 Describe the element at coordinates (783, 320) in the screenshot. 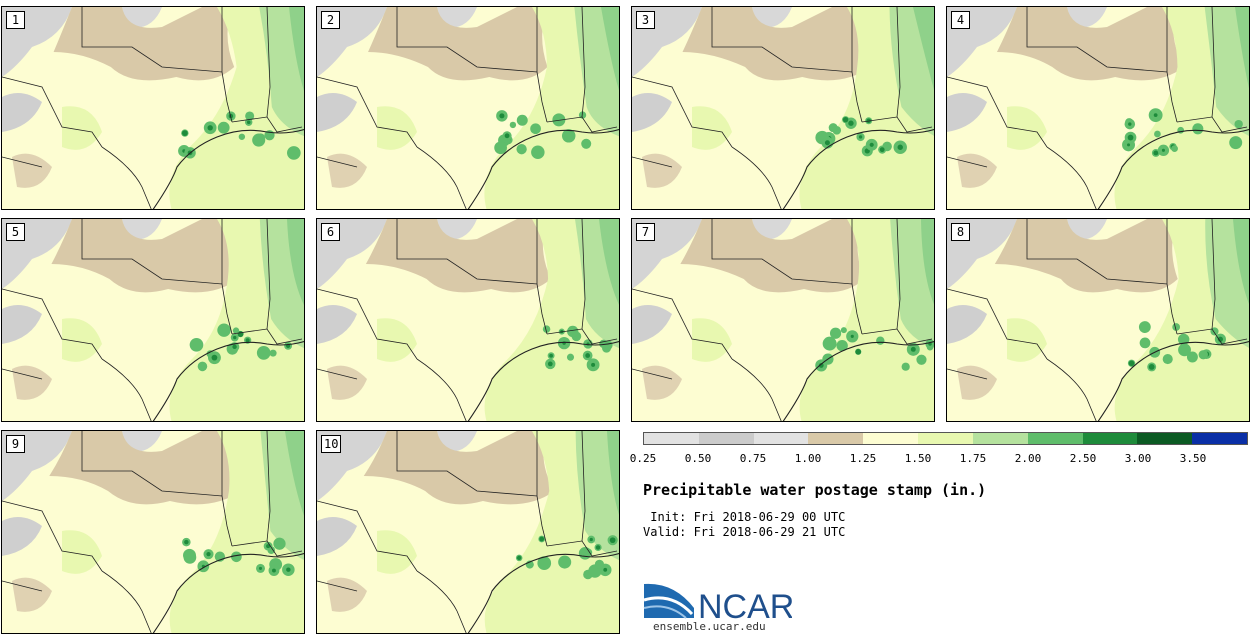

I see `postage-stamp-map: 7` at that location.